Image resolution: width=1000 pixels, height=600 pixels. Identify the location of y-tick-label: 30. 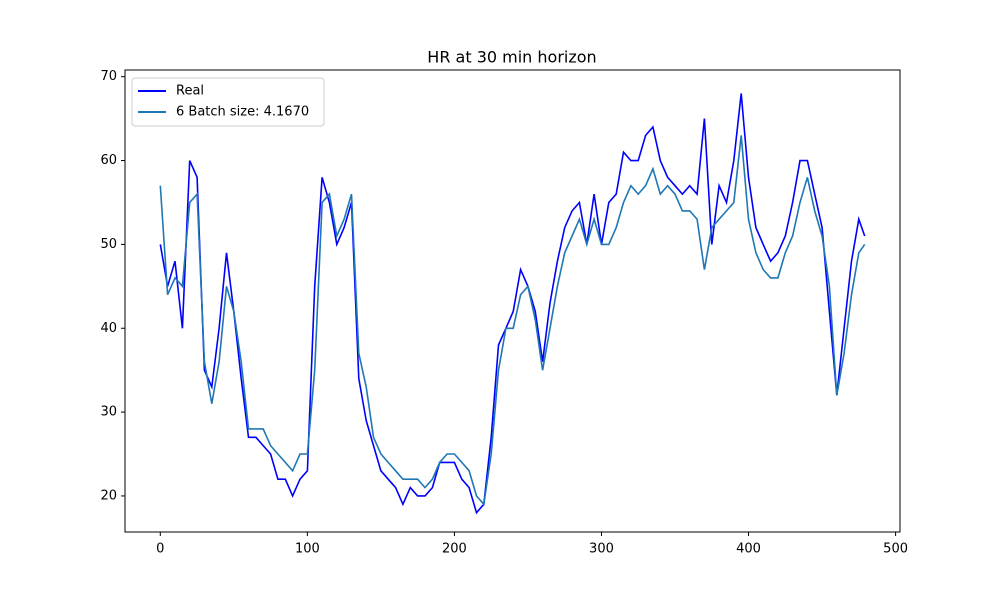
(108, 412).